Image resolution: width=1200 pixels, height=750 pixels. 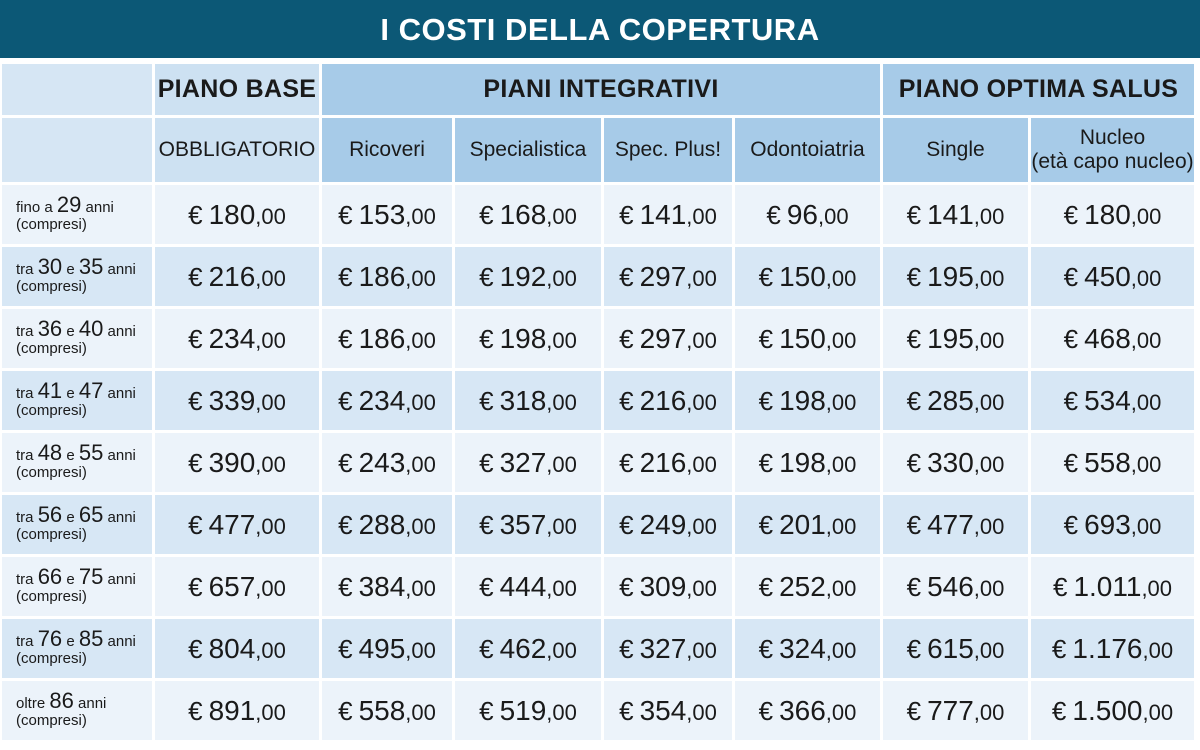 What do you see at coordinates (663, 524) in the screenshot?
I see `price-integer: 249` at bounding box center [663, 524].